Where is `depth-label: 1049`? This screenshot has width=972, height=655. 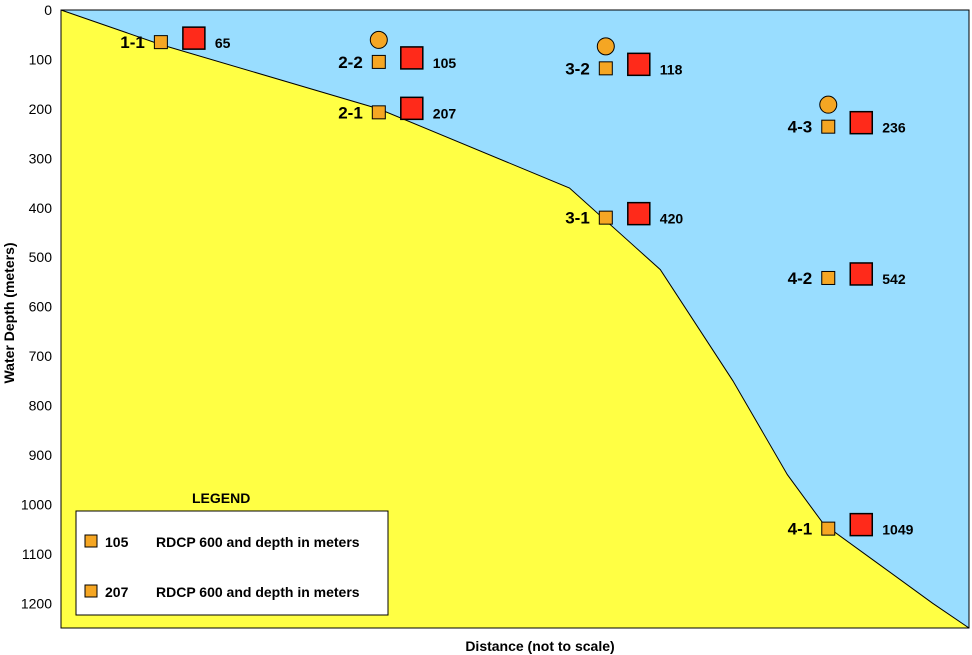
depth-label: 1049 is located at coordinates (897, 530).